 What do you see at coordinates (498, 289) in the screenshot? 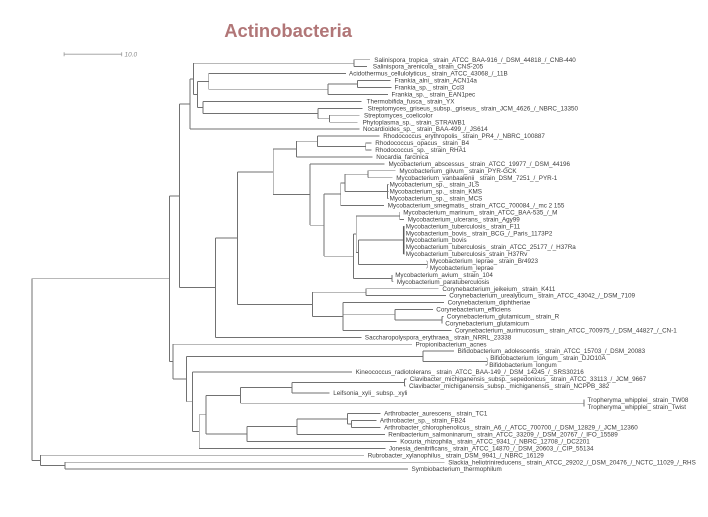
I see `svg-text:Corynebacterium_jeikeium_ stra: Corynebacterium_jeikeium_ strain_K411` at bounding box center [498, 289].